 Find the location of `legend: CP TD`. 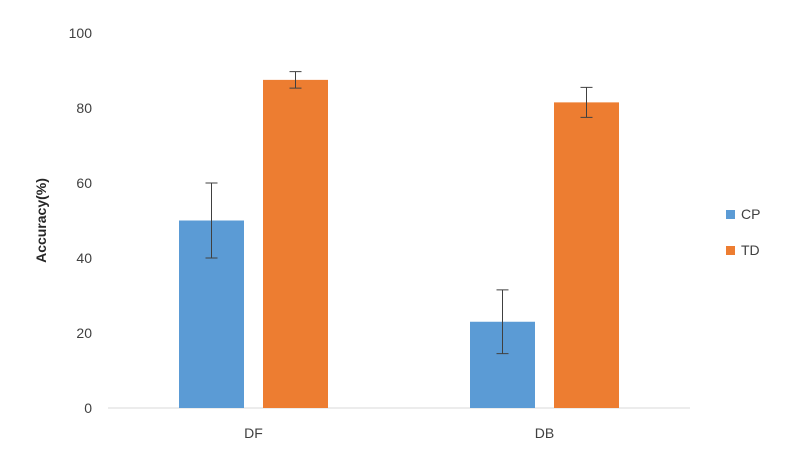

legend: CP TD is located at coordinates (743, 241).